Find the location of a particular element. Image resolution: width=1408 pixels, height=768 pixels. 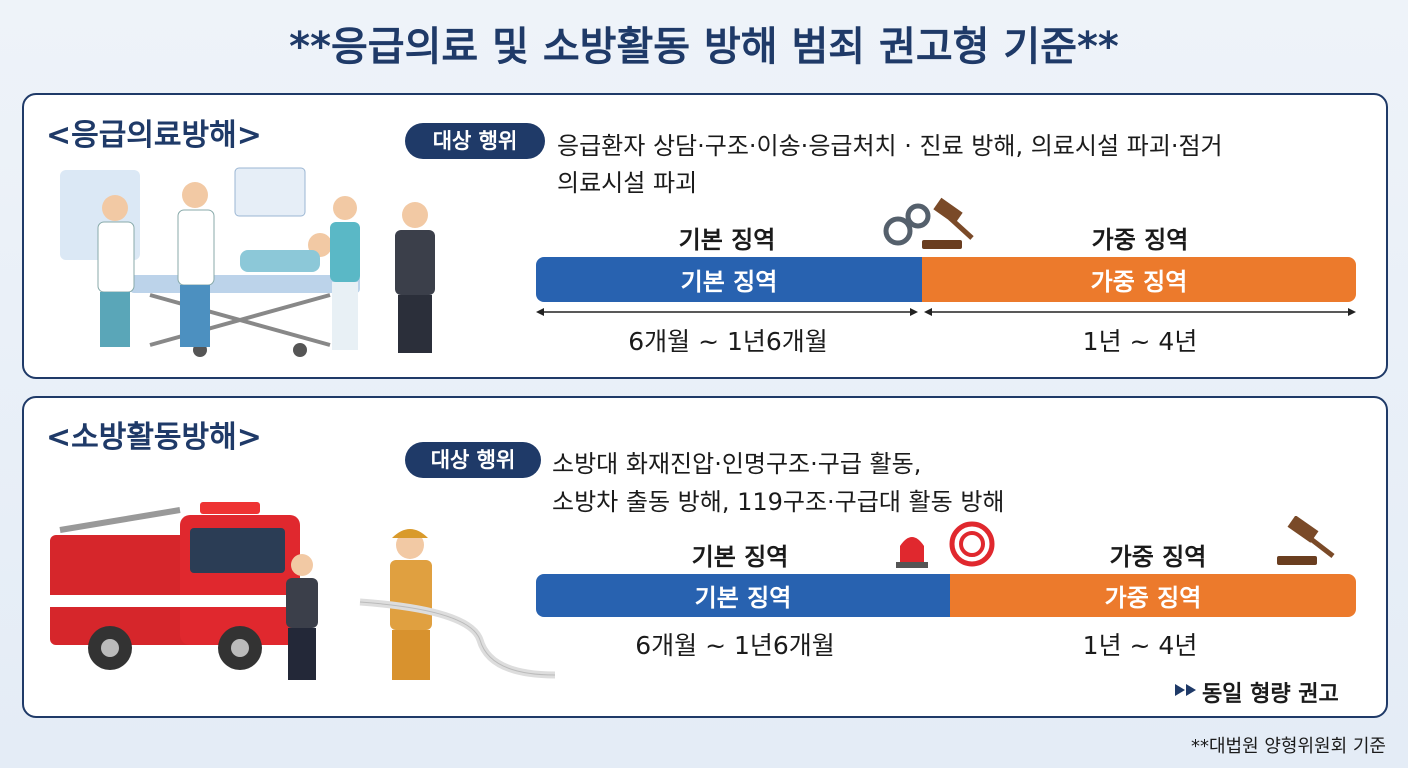

target-text: 소방대 화재진압·인명구조·구급 활동, is located at coordinates (737, 464).